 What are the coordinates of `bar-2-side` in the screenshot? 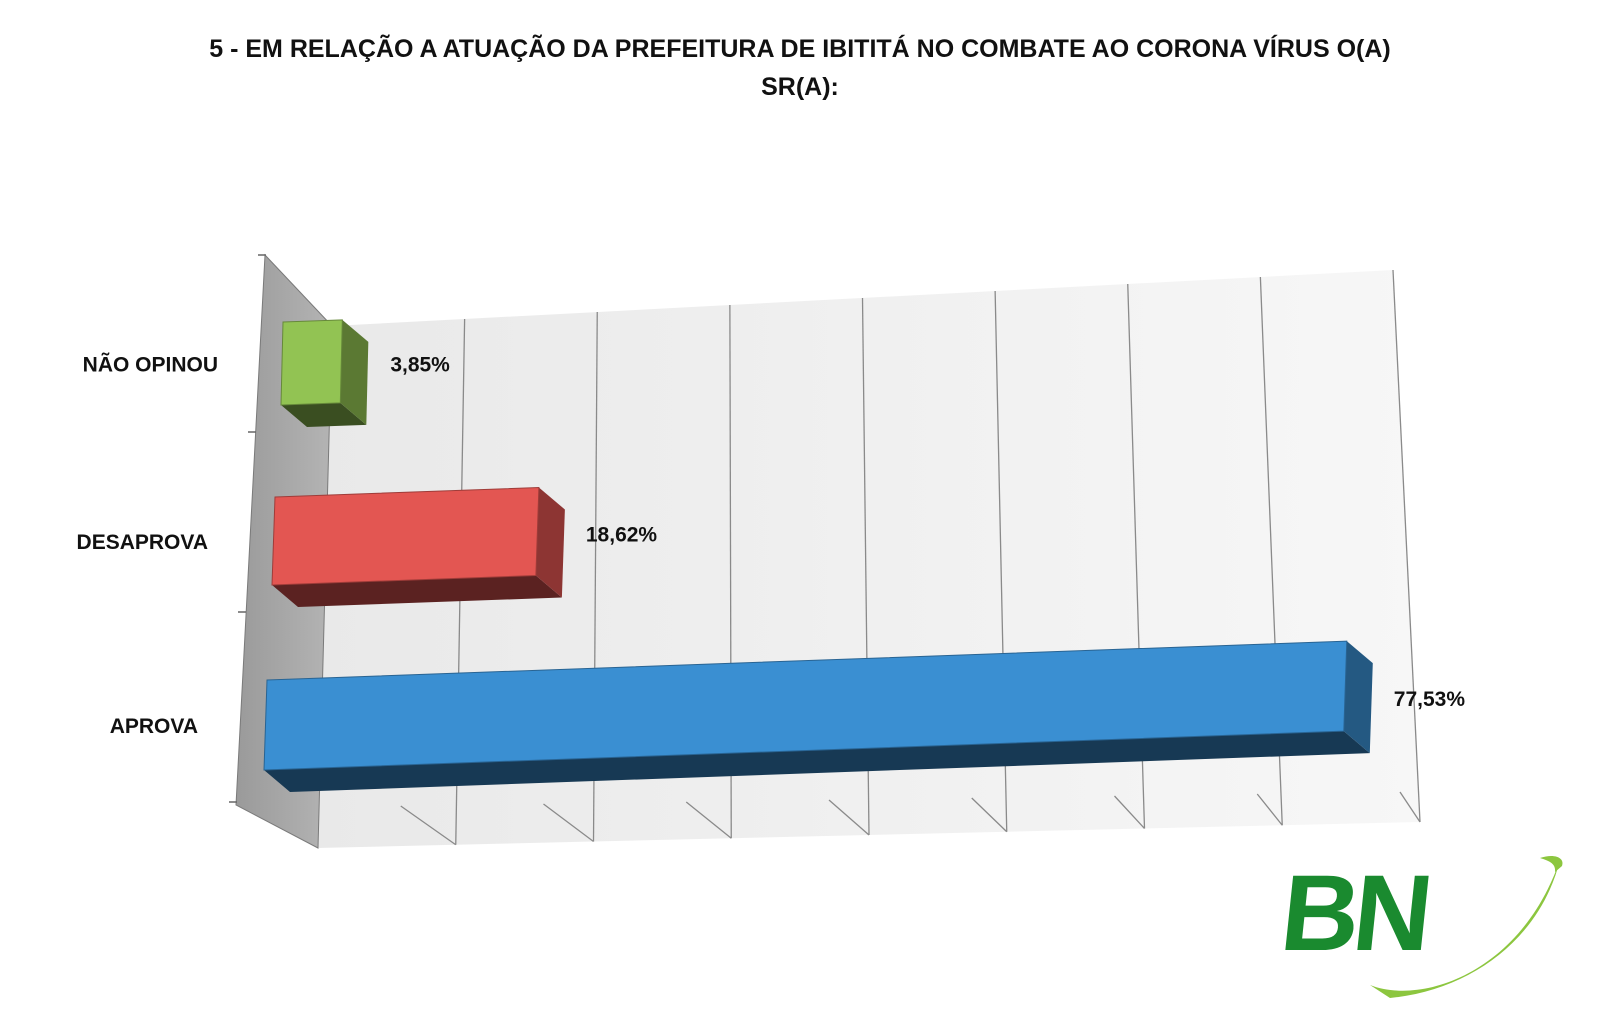 It's located at (1358, 697).